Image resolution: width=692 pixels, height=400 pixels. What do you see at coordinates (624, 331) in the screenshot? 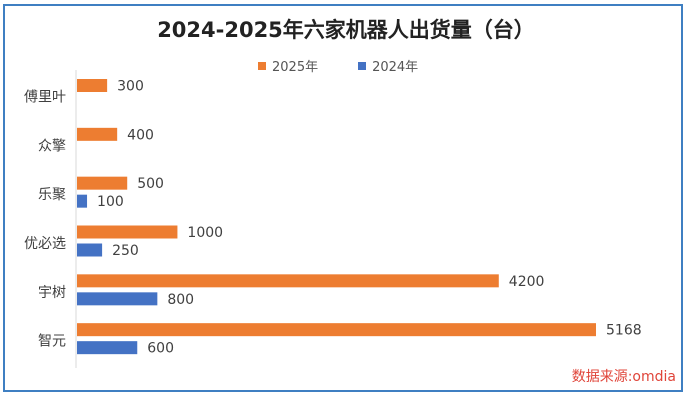
I see `data-label-2025: 5168` at bounding box center [624, 331].